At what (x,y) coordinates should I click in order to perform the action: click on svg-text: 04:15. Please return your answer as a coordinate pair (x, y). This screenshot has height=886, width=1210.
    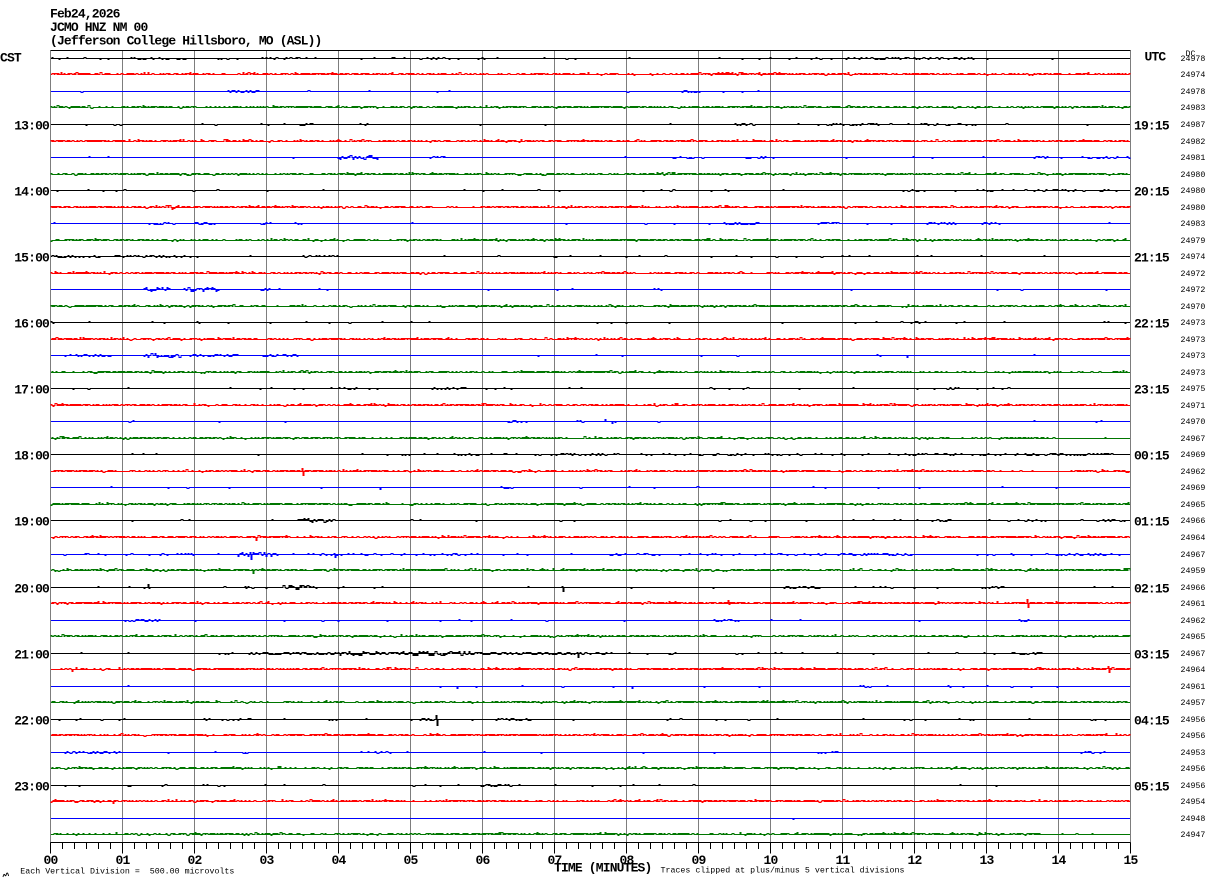
    Looking at the image, I should click on (1152, 721).